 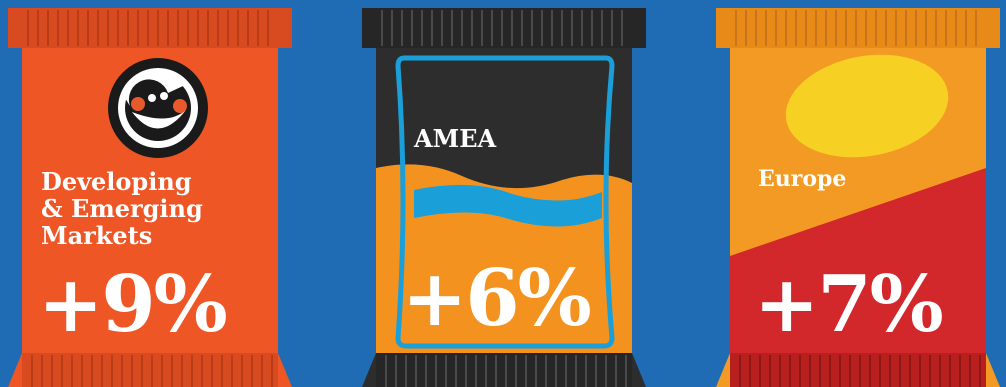 I want to click on europe-change-value: +7%, so click(x=849, y=304).